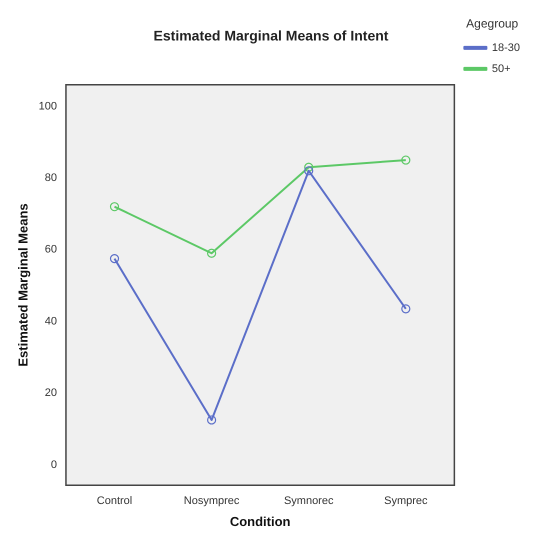 This screenshot has width=544, height=547. I want to click on x-tick-label: Symnorec, so click(309, 500).